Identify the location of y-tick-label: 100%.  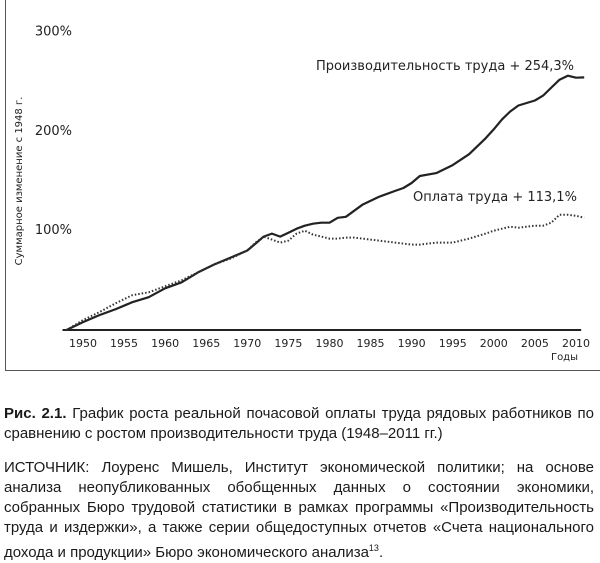
(53, 230).